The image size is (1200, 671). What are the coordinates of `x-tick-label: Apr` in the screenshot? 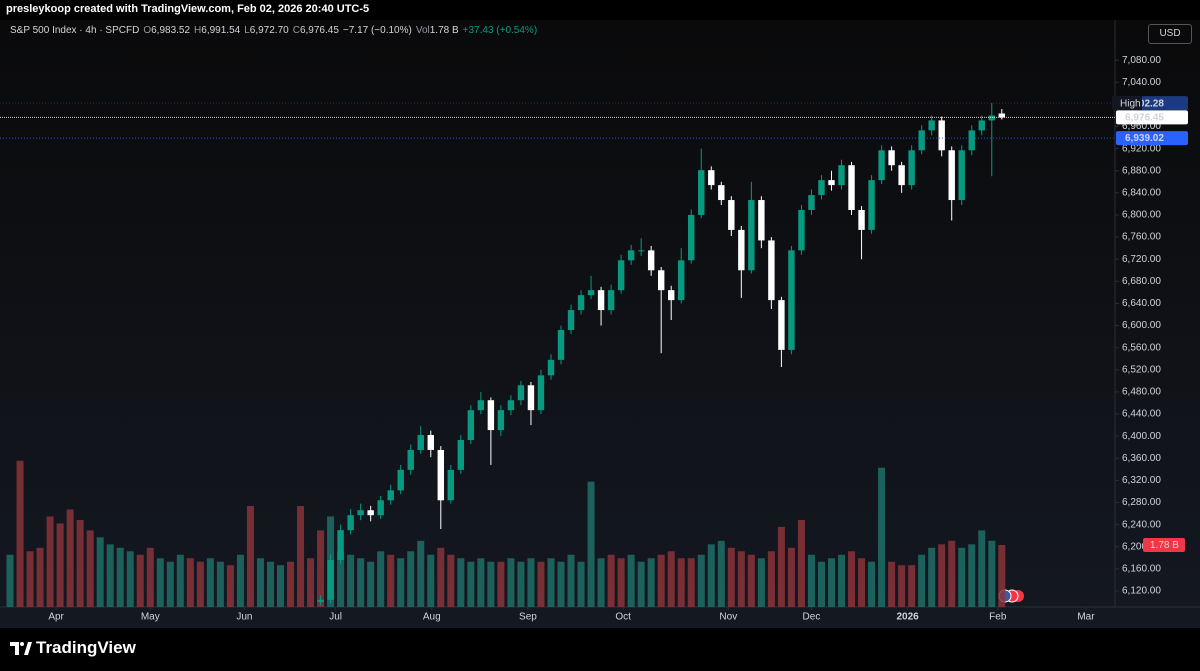 It's located at (56, 617).